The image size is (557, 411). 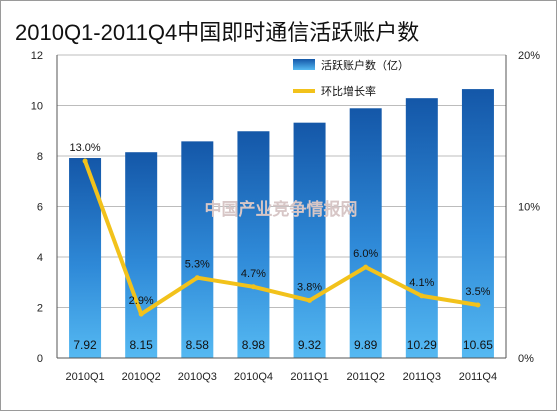 What do you see at coordinates (281, 209) in the screenshot?
I see `watermark-text: 中国产业竞争情报网` at bounding box center [281, 209].